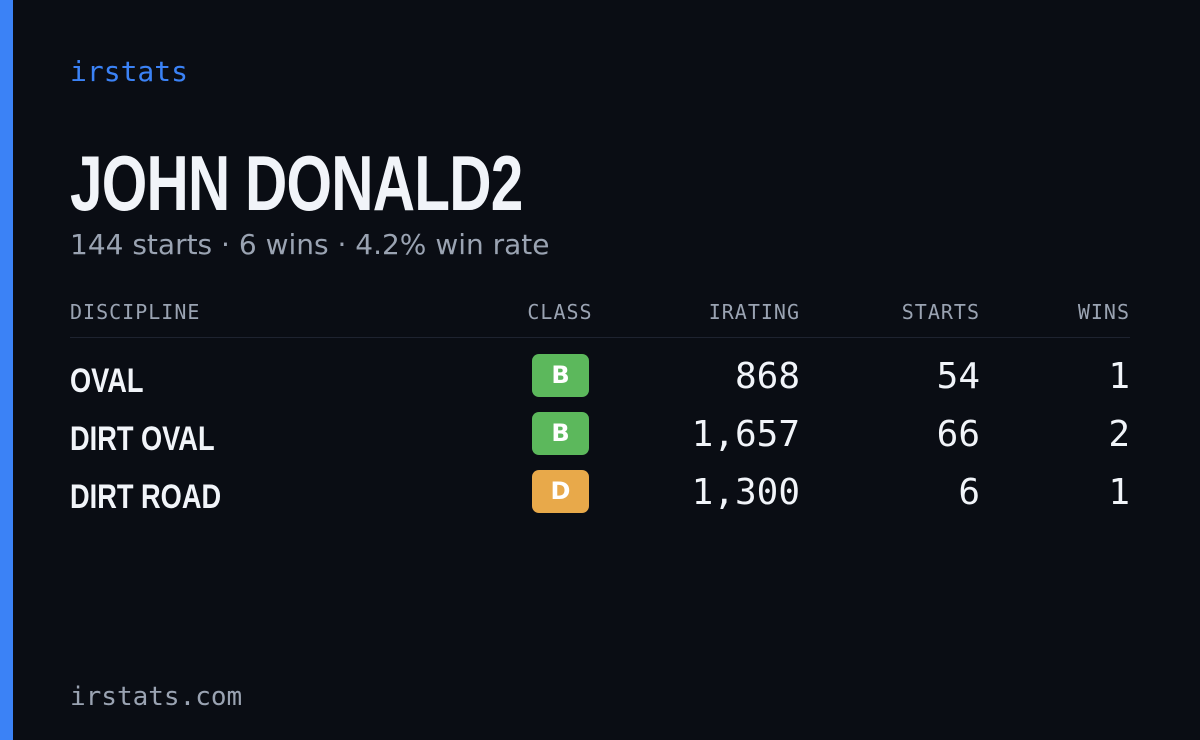  What do you see at coordinates (560, 312) in the screenshot?
I see `header-class: CLASS` at bounding box center [560, 312].